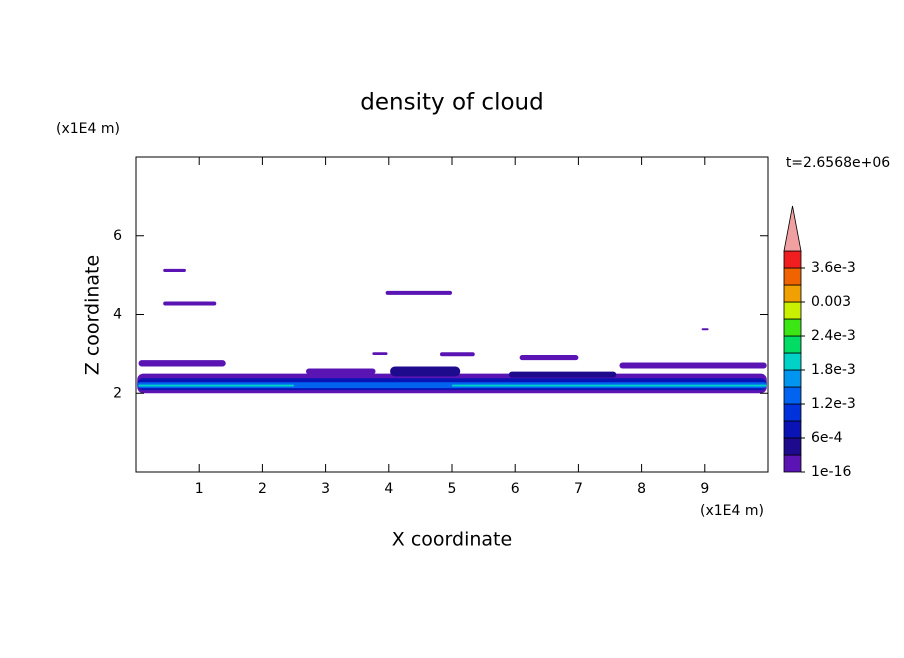 The height and width of the screenshot is (658, 904). Describe the element at coordinates (93, 315) in the screenshot. I see `y-axis-label: Z coordinate` at that location.